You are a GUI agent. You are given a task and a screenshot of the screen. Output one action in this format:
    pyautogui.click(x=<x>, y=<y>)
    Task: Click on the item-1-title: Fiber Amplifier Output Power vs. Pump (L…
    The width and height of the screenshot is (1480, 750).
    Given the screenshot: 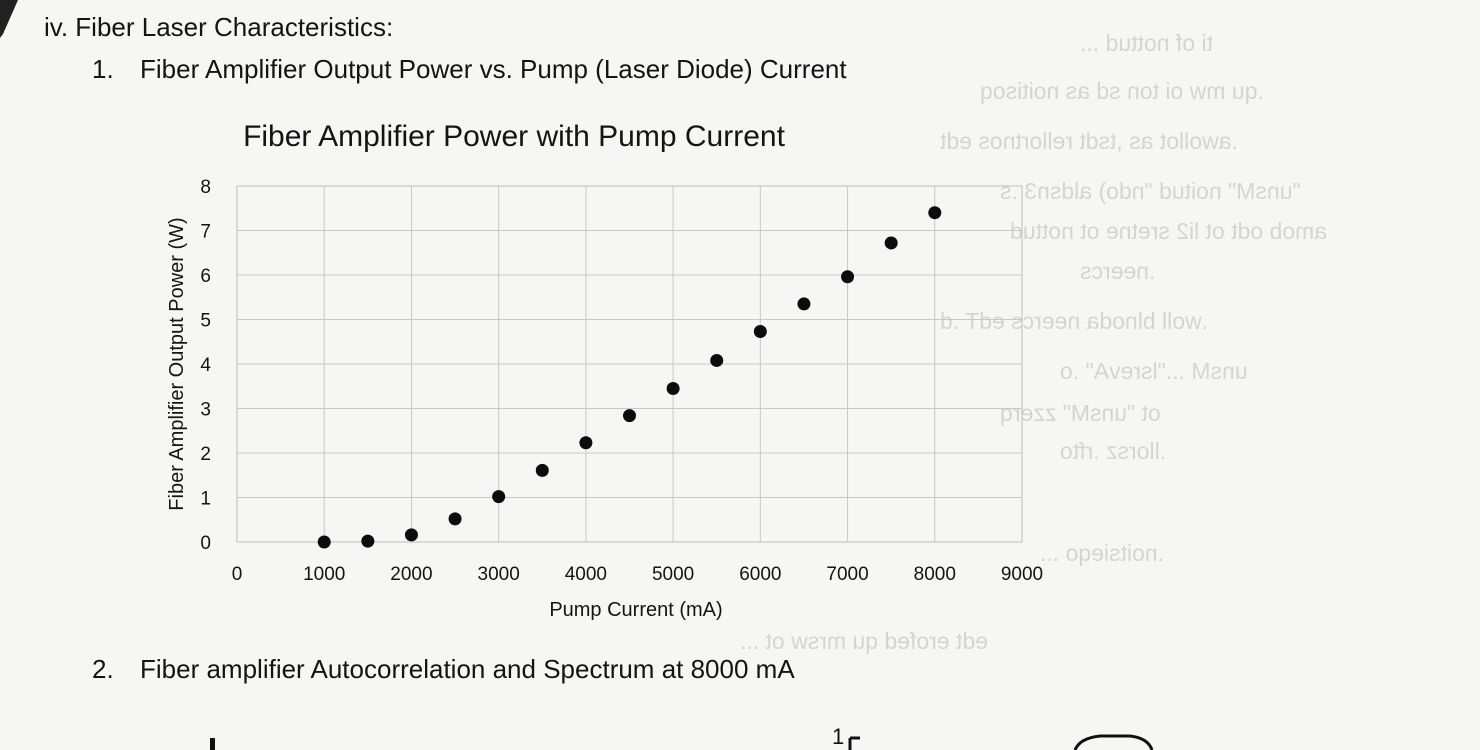 What is the action you would take?
    pyautogui.click(x=493, y=69)
    